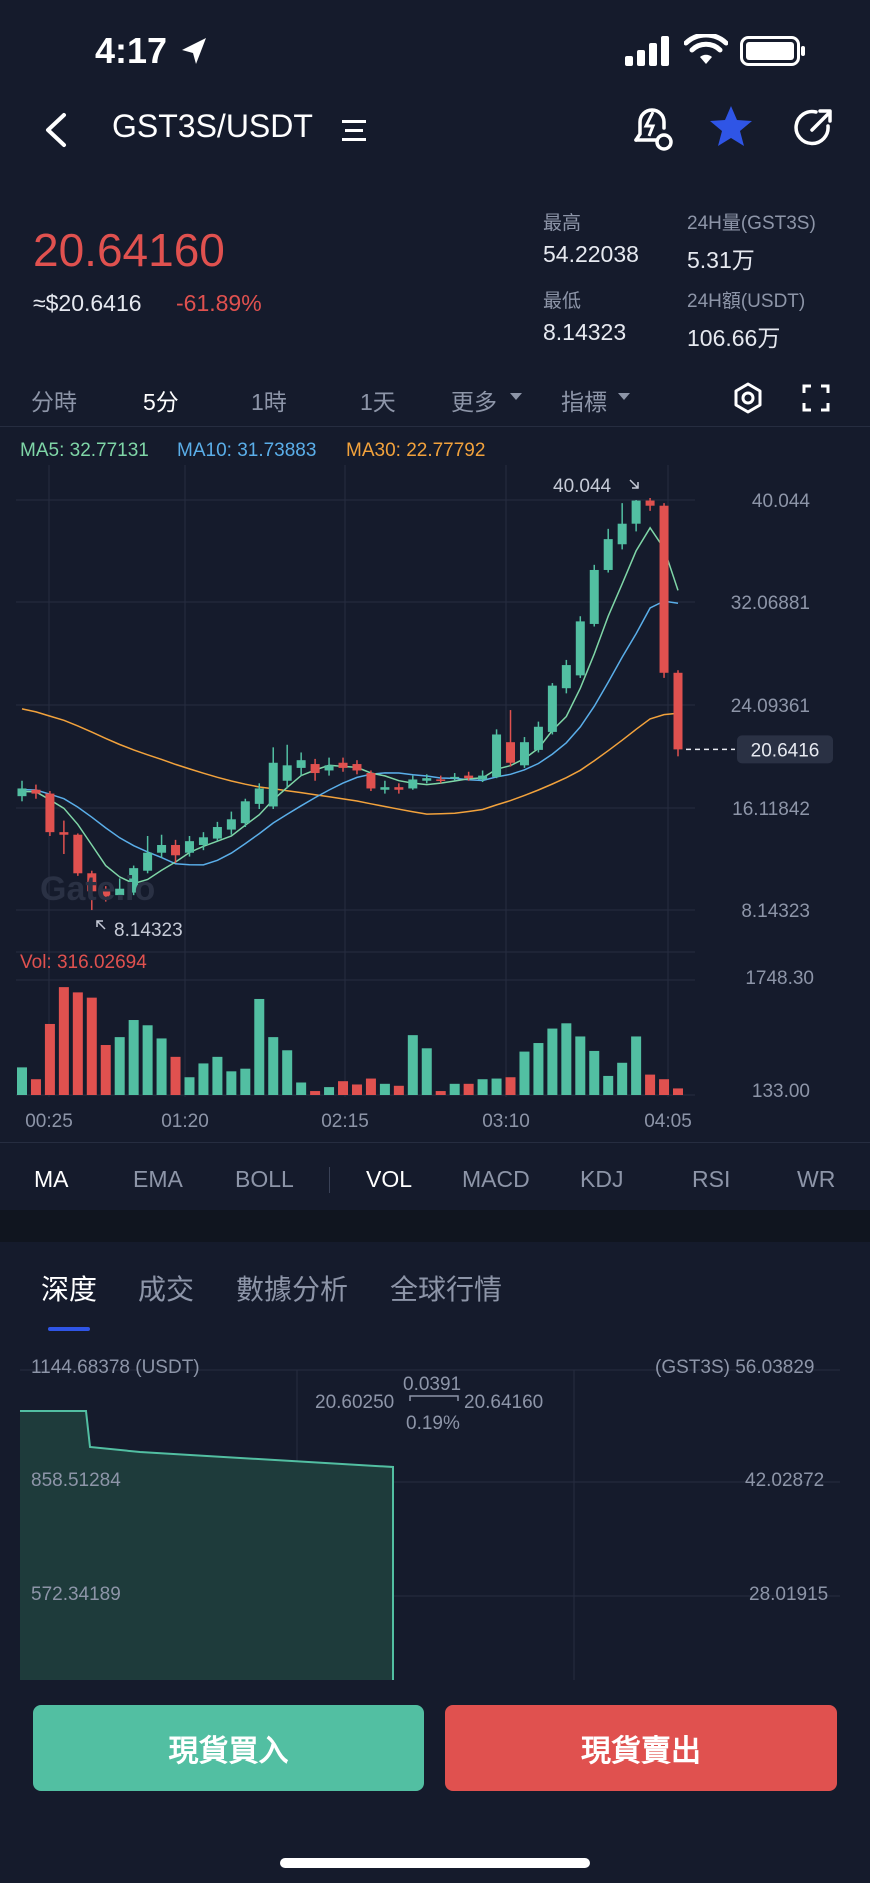 The image size is (870, 1883). What do you see at coordinates (212, 126) in the screenshot?
I see `pair-title: GST3S/USDT` at bounding box center [212, 126].